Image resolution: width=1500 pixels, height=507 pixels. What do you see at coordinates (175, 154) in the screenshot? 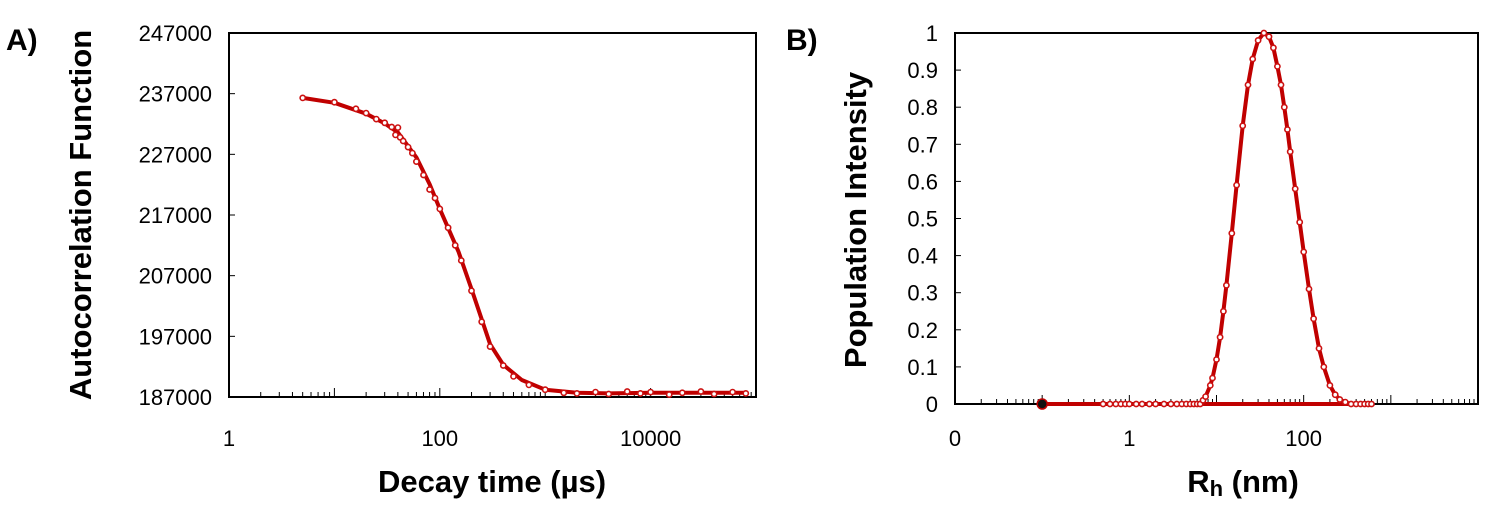
I see `panel-a-y-tick-label: 227000` at bounding box center [175, 154].